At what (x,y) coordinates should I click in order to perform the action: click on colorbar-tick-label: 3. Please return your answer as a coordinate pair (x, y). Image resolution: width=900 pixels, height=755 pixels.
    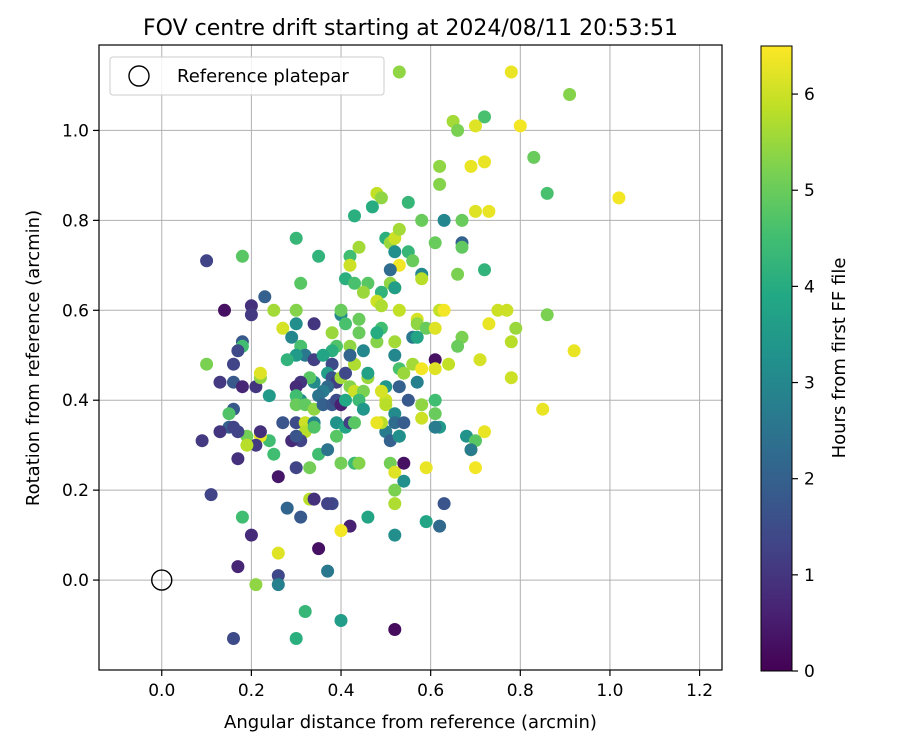
    Looking at the image, I should click on (809, 384).